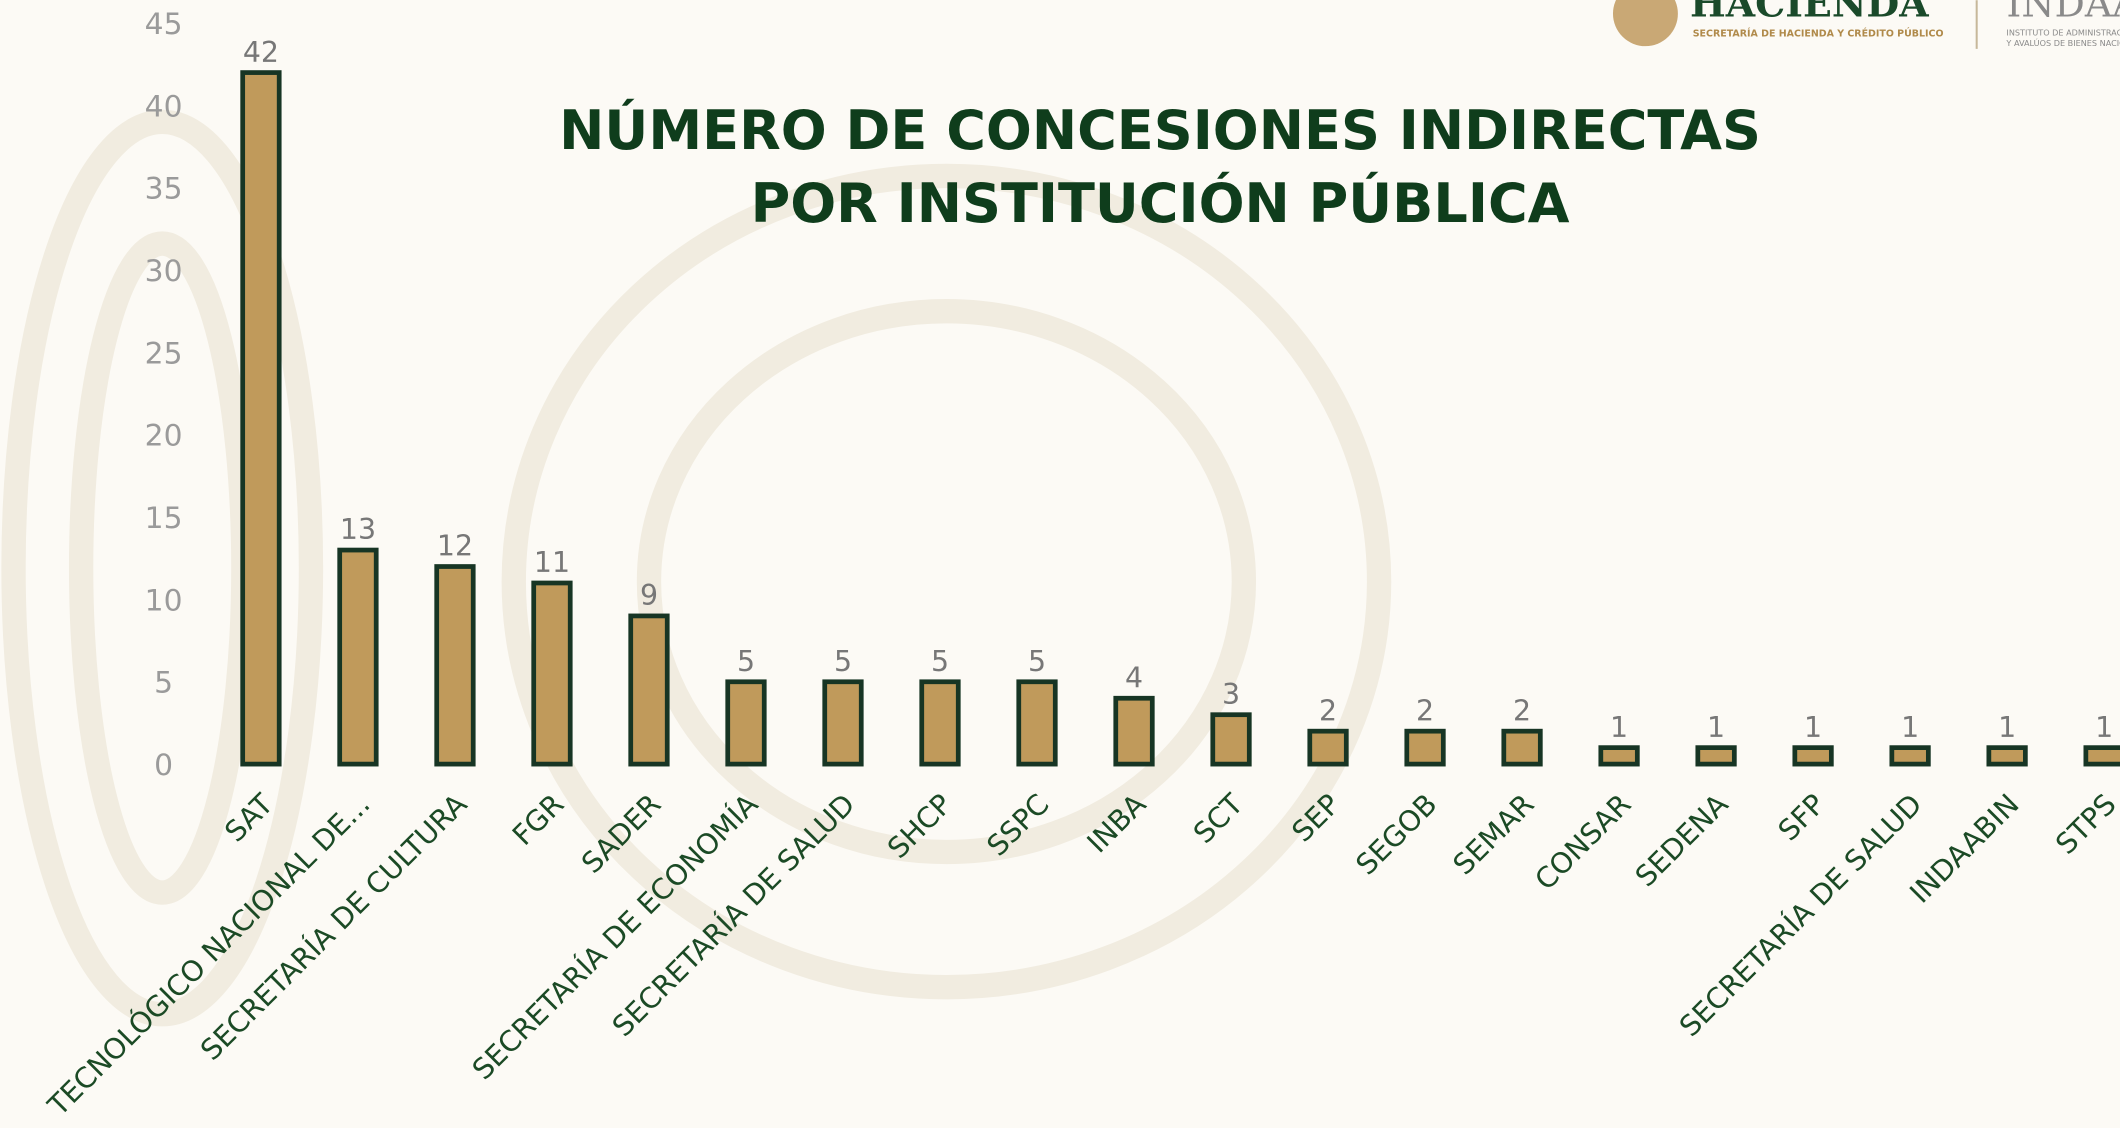  I want to click on y-tick-label: 0, so click(163, 765).